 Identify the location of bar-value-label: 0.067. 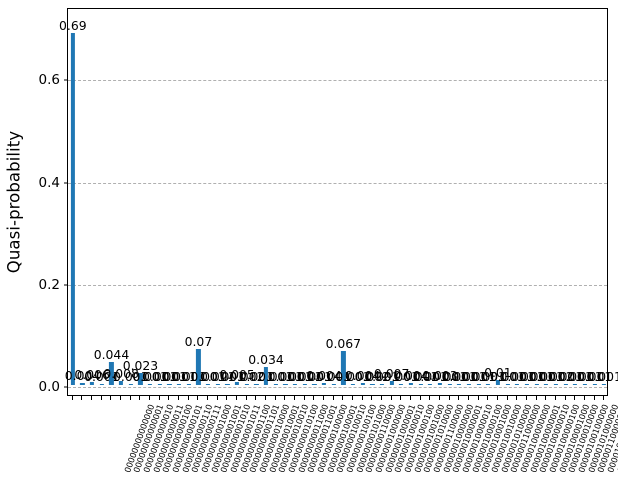
(343, 343).